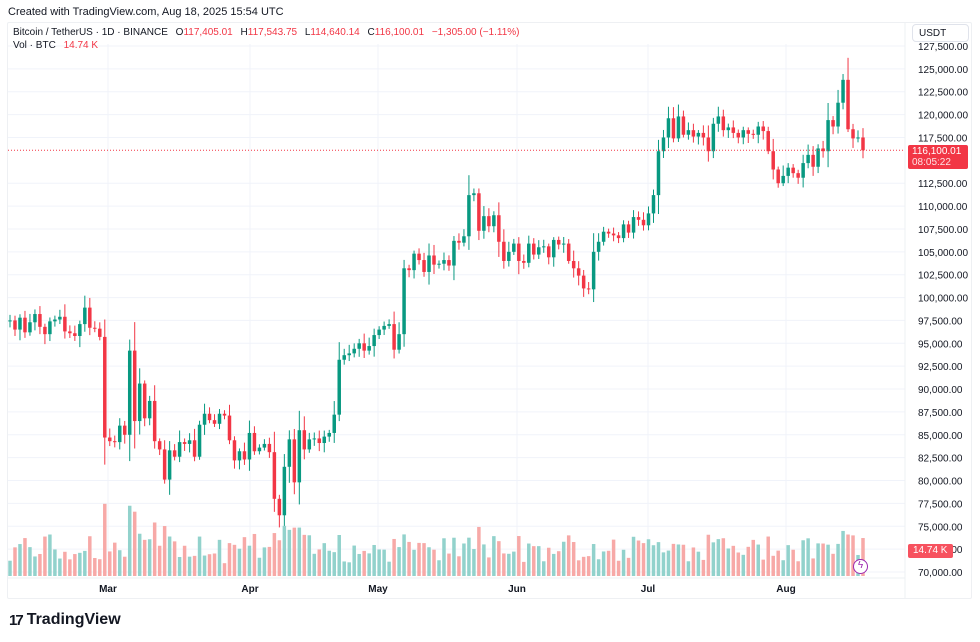 The height and width of the screenshot is (642, 980). I want to click on last-price-badge: 116,100.01 08:05:22, so click(938, 157).